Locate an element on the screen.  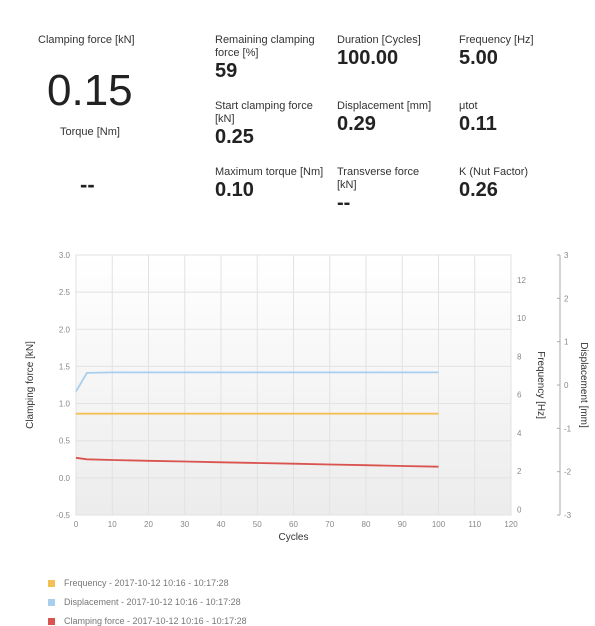
metric-k-nut-factor: K (Nut Factor) 0.26 is located at coordinates (514, 183).